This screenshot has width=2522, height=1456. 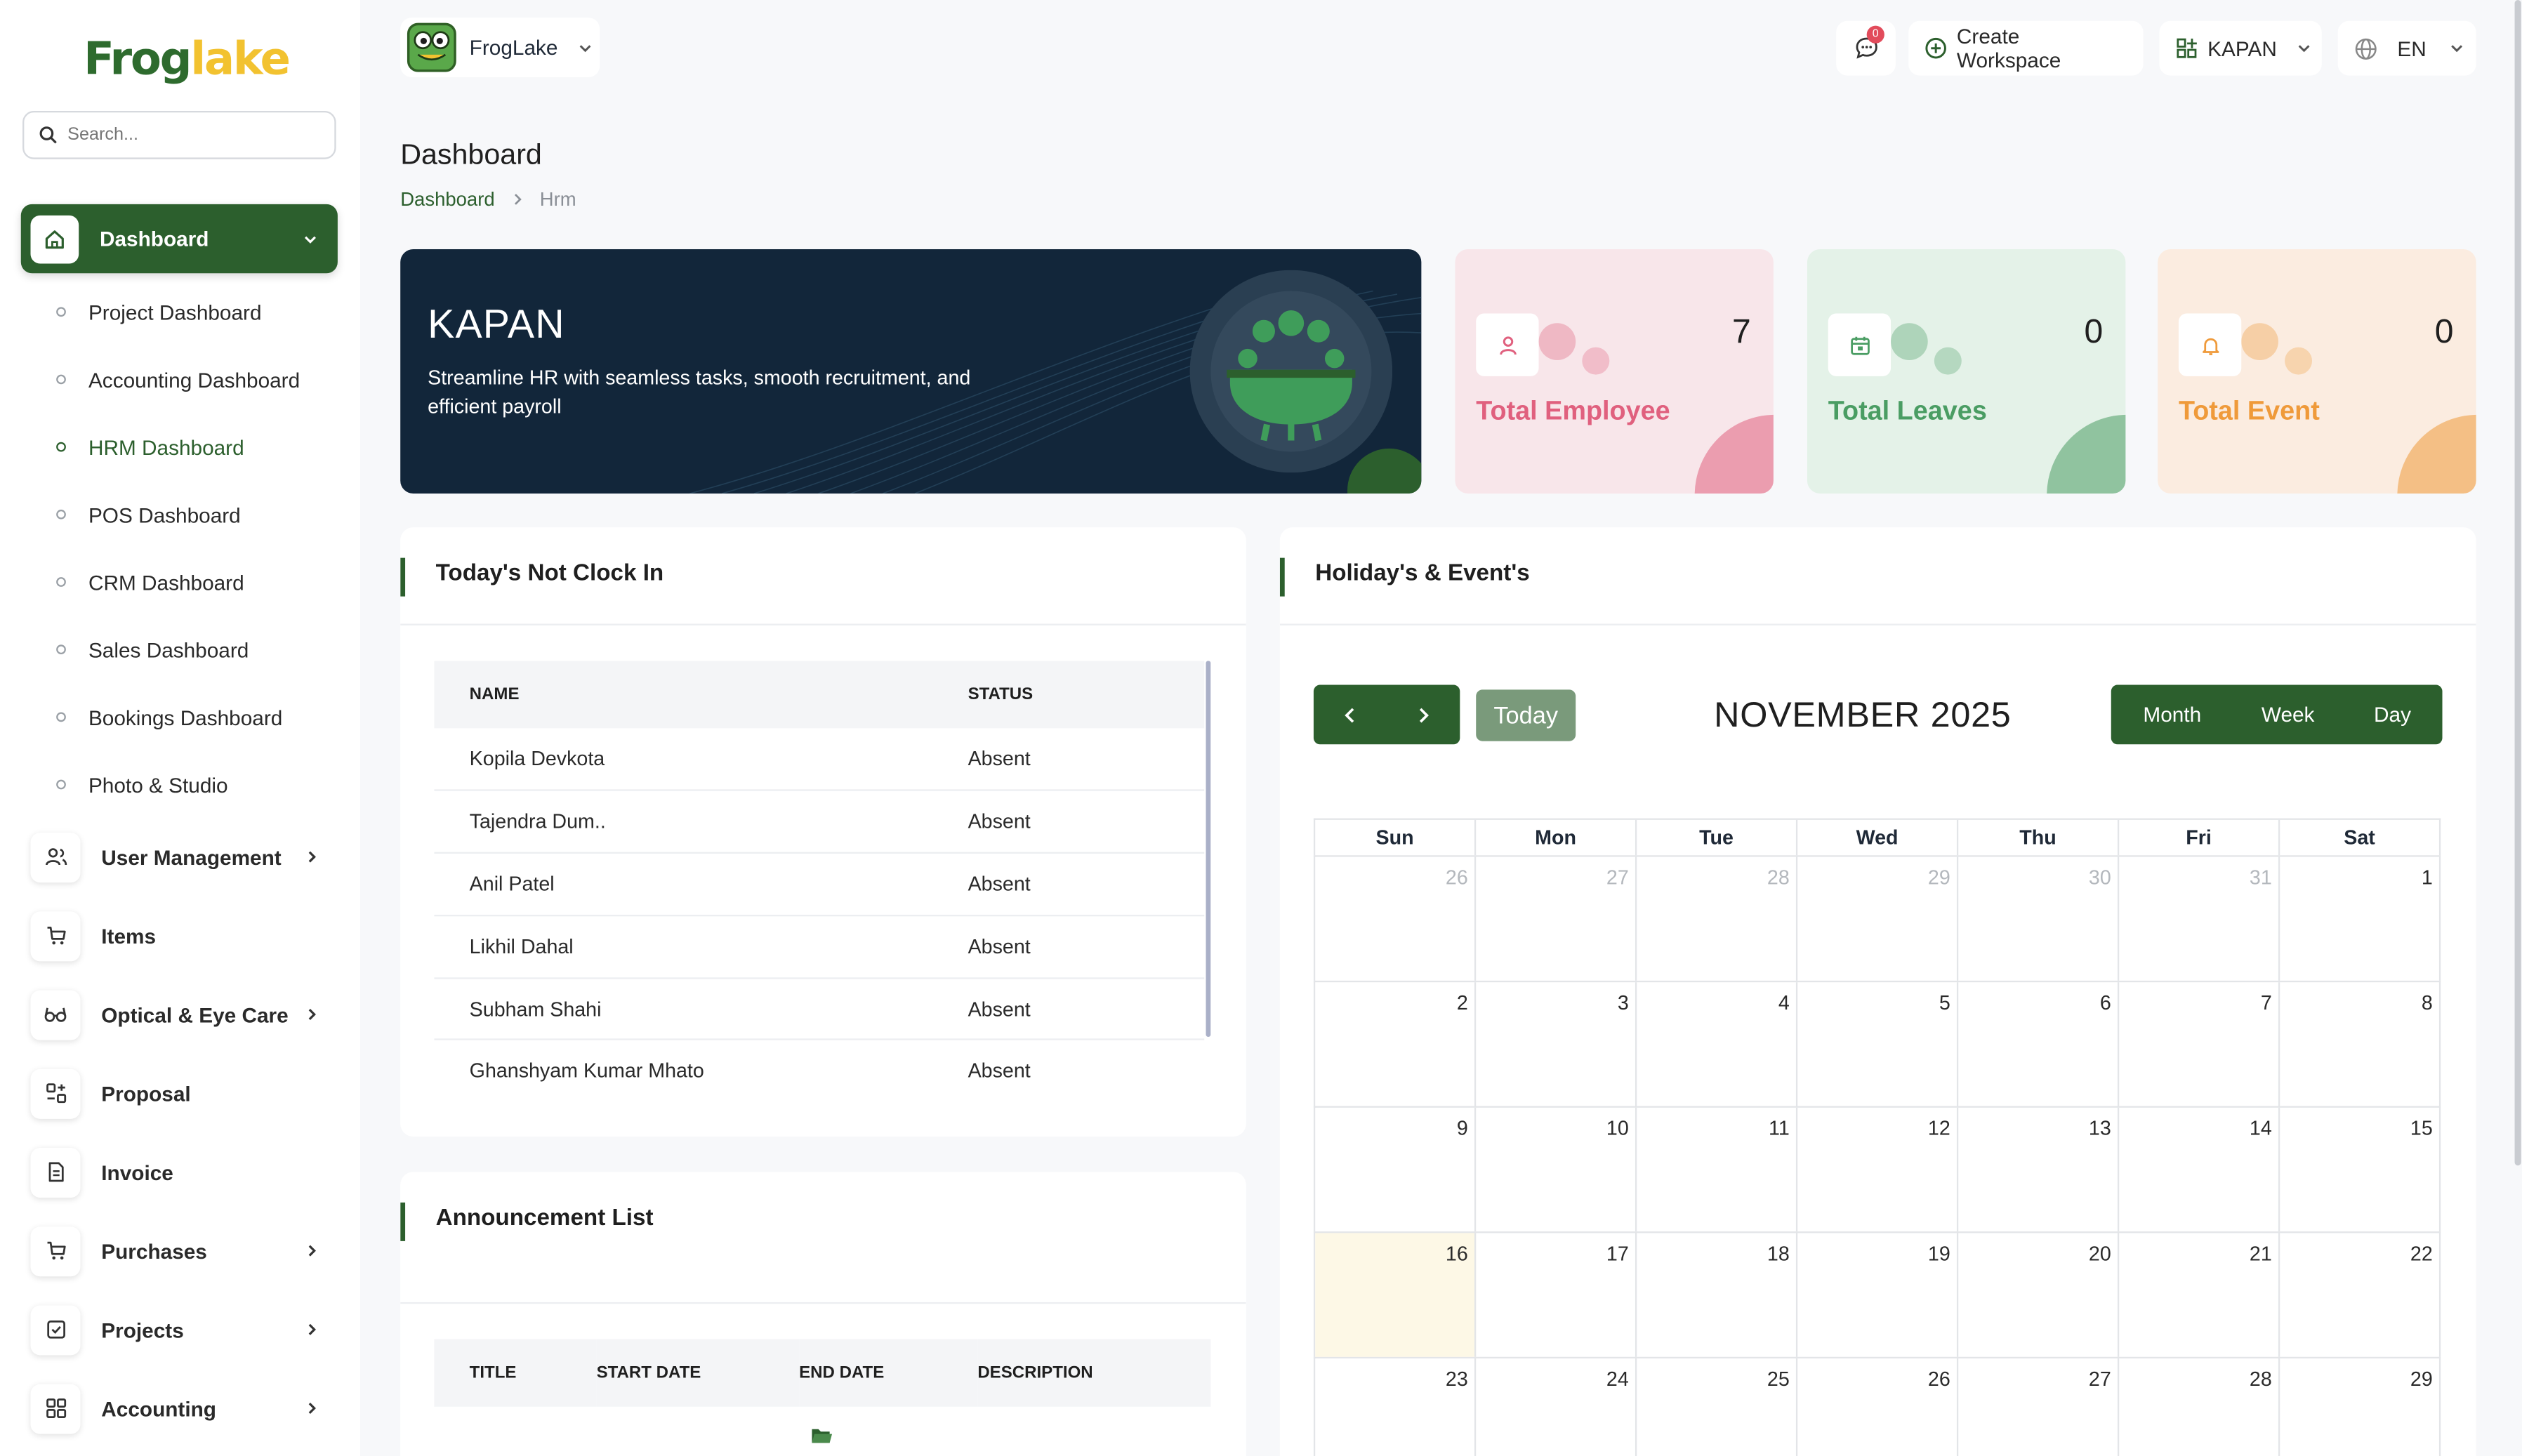 What do you see at coordinates (471, 154) in the screenshot?
I see `page-title: Dashboard` at bounding box center [471, 154].